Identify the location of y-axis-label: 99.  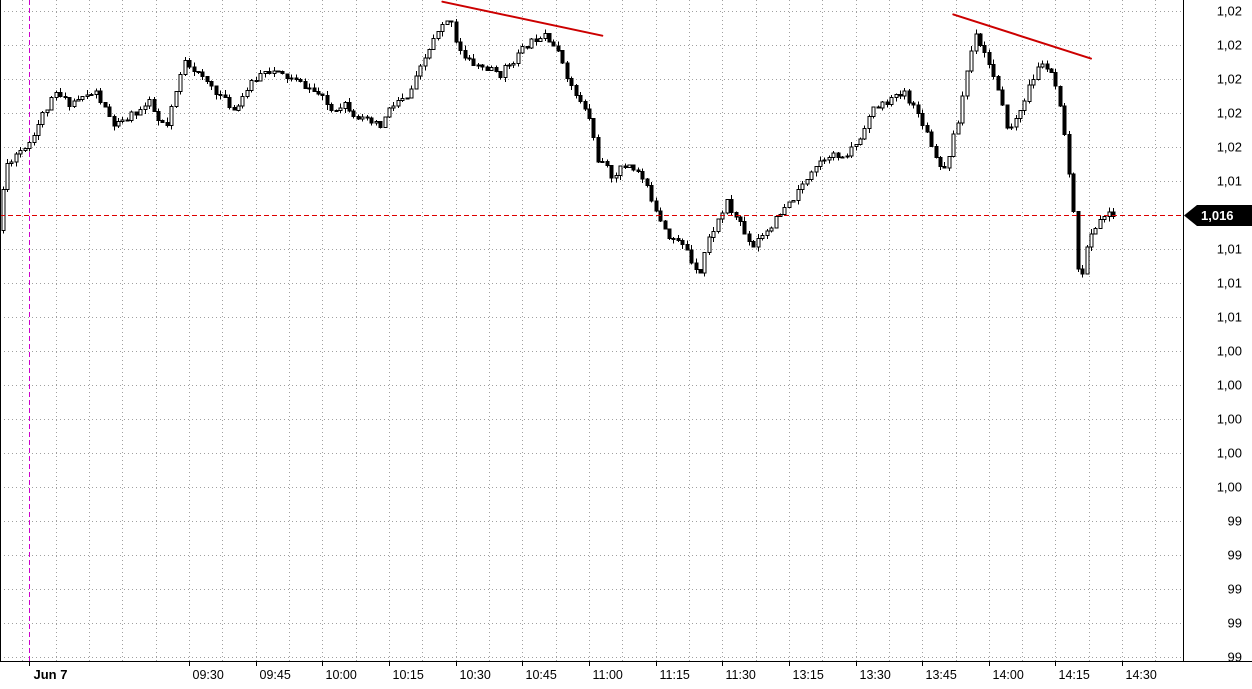
(1235, 554).